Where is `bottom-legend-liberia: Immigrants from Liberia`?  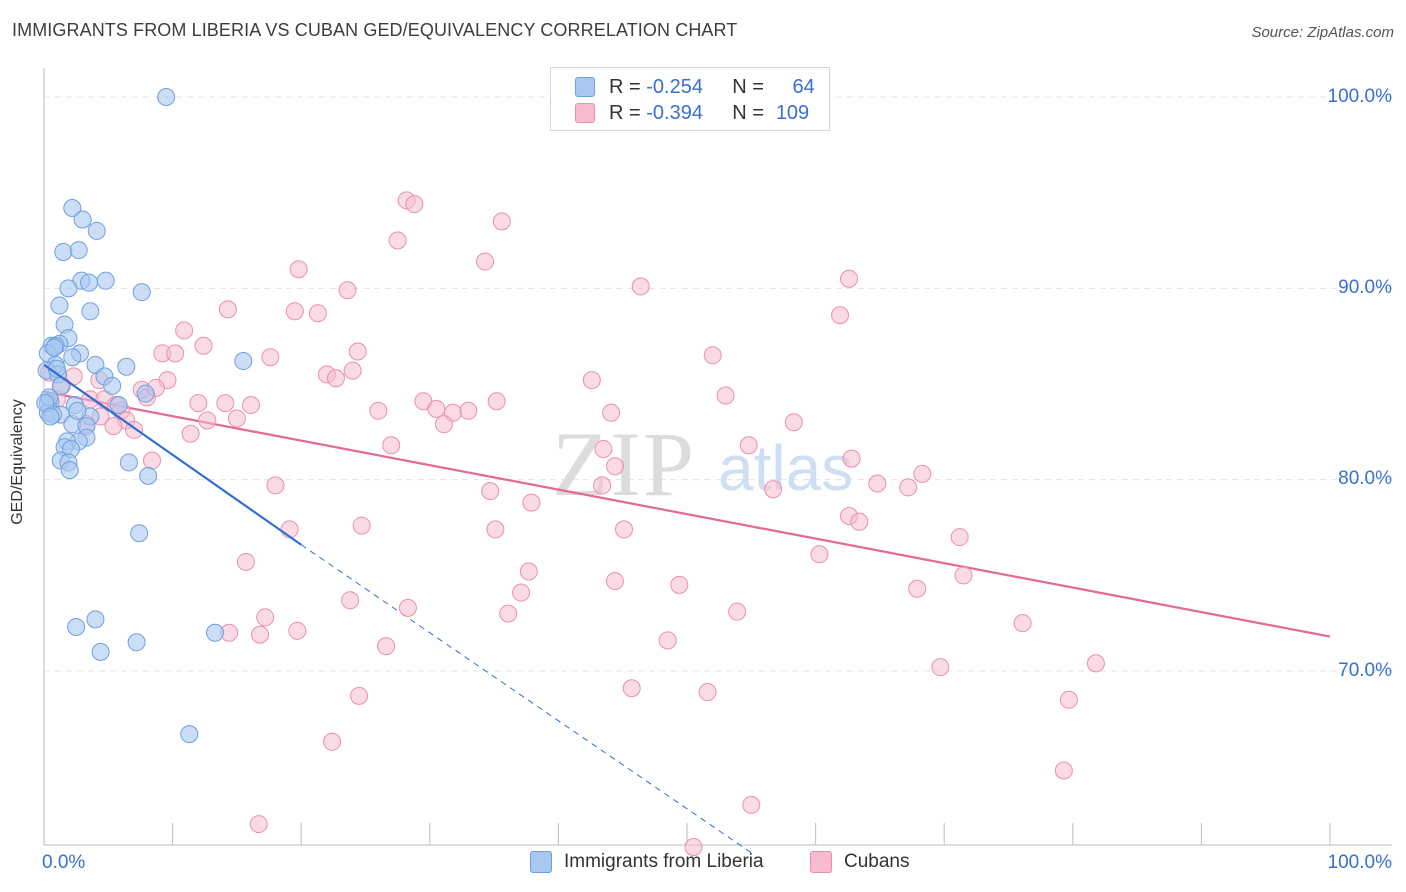 bottom-legend-liberia: Immigrants from Liberia is located at coordinates (647, 862).